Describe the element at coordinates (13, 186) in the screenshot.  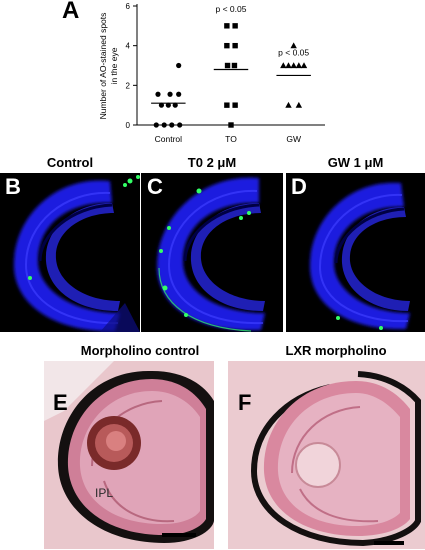
I see `panel-label-b: B` at that location.